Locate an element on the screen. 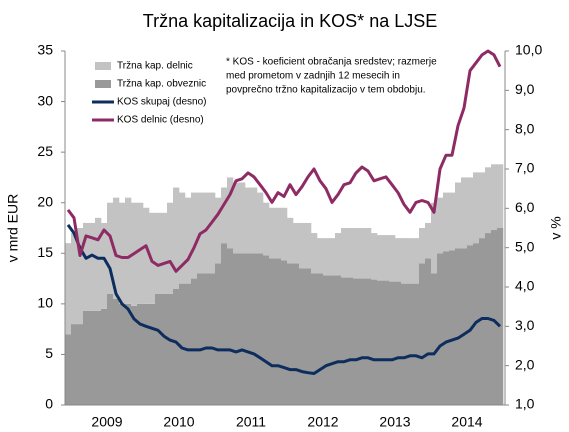 Image resolution: width=569 pixels, height=432 pixels. y-tick-label: 10 is located at coordinates (45, 303).